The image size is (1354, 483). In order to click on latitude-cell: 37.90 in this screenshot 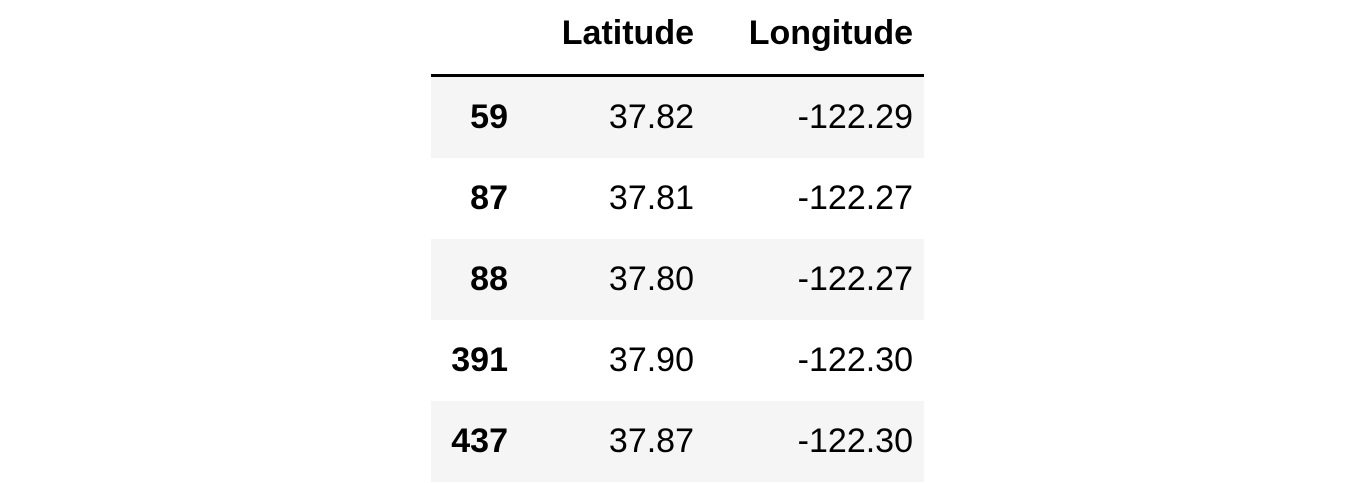, I will do `click(651, 360)`.